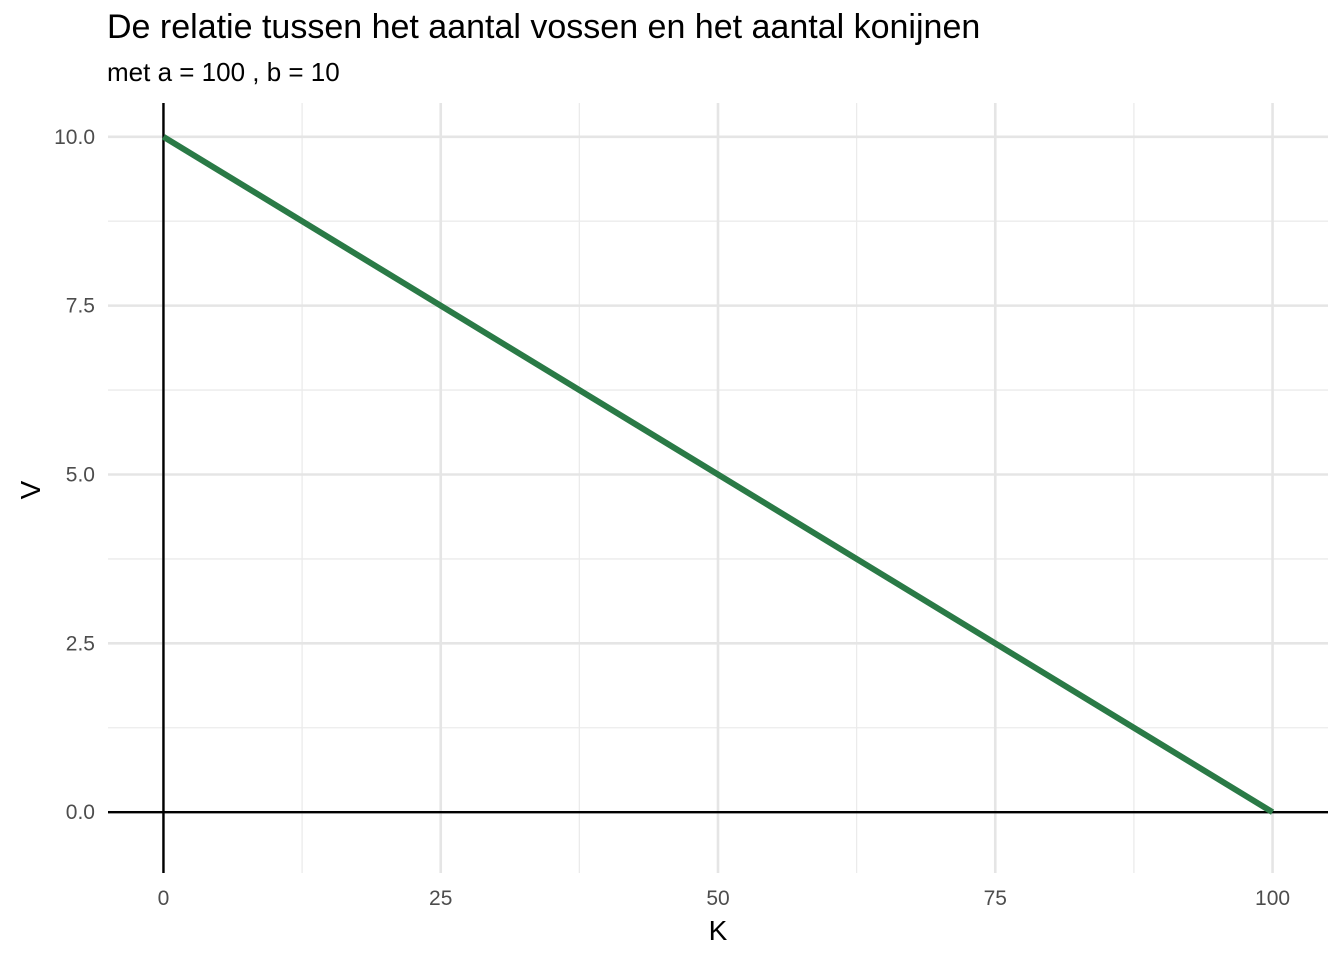 The height and width of the screenshot is (960, 1344). Describe the element at coordinates (74, 137) in the screenshot. I see `y-tick-label: 10.0` at that location.